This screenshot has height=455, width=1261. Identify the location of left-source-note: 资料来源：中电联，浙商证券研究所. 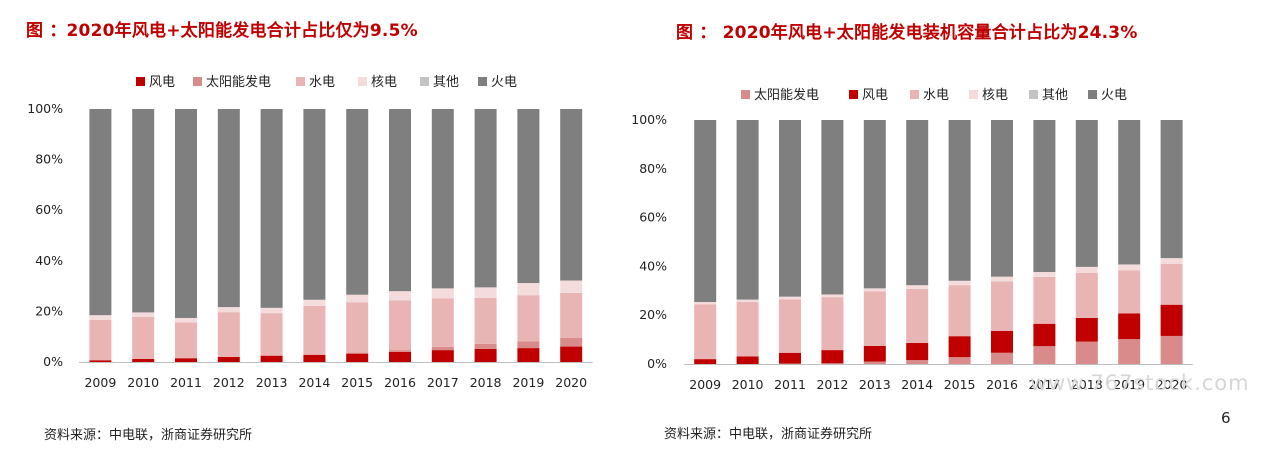
(148, 435).